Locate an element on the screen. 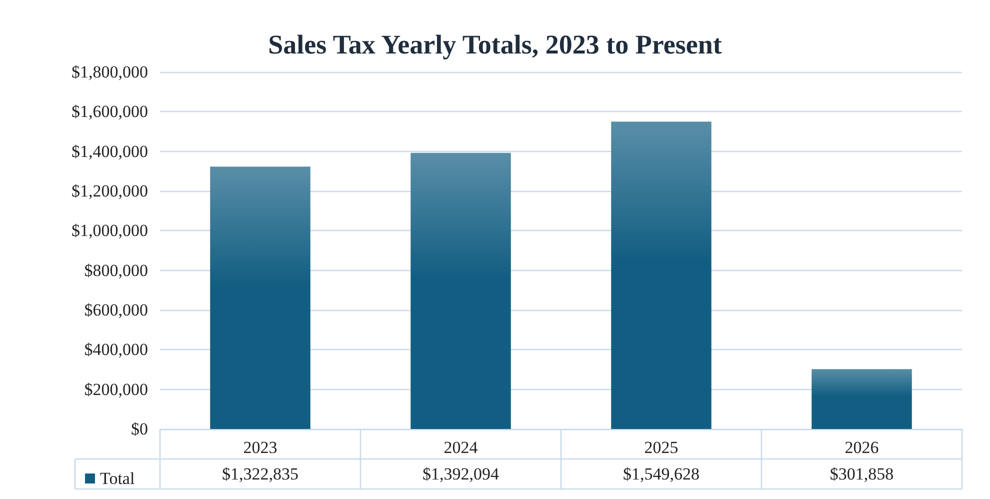 This screenshot has height=499, width=990. x-tick-label: 2026 is located at coordinates (861, 447).